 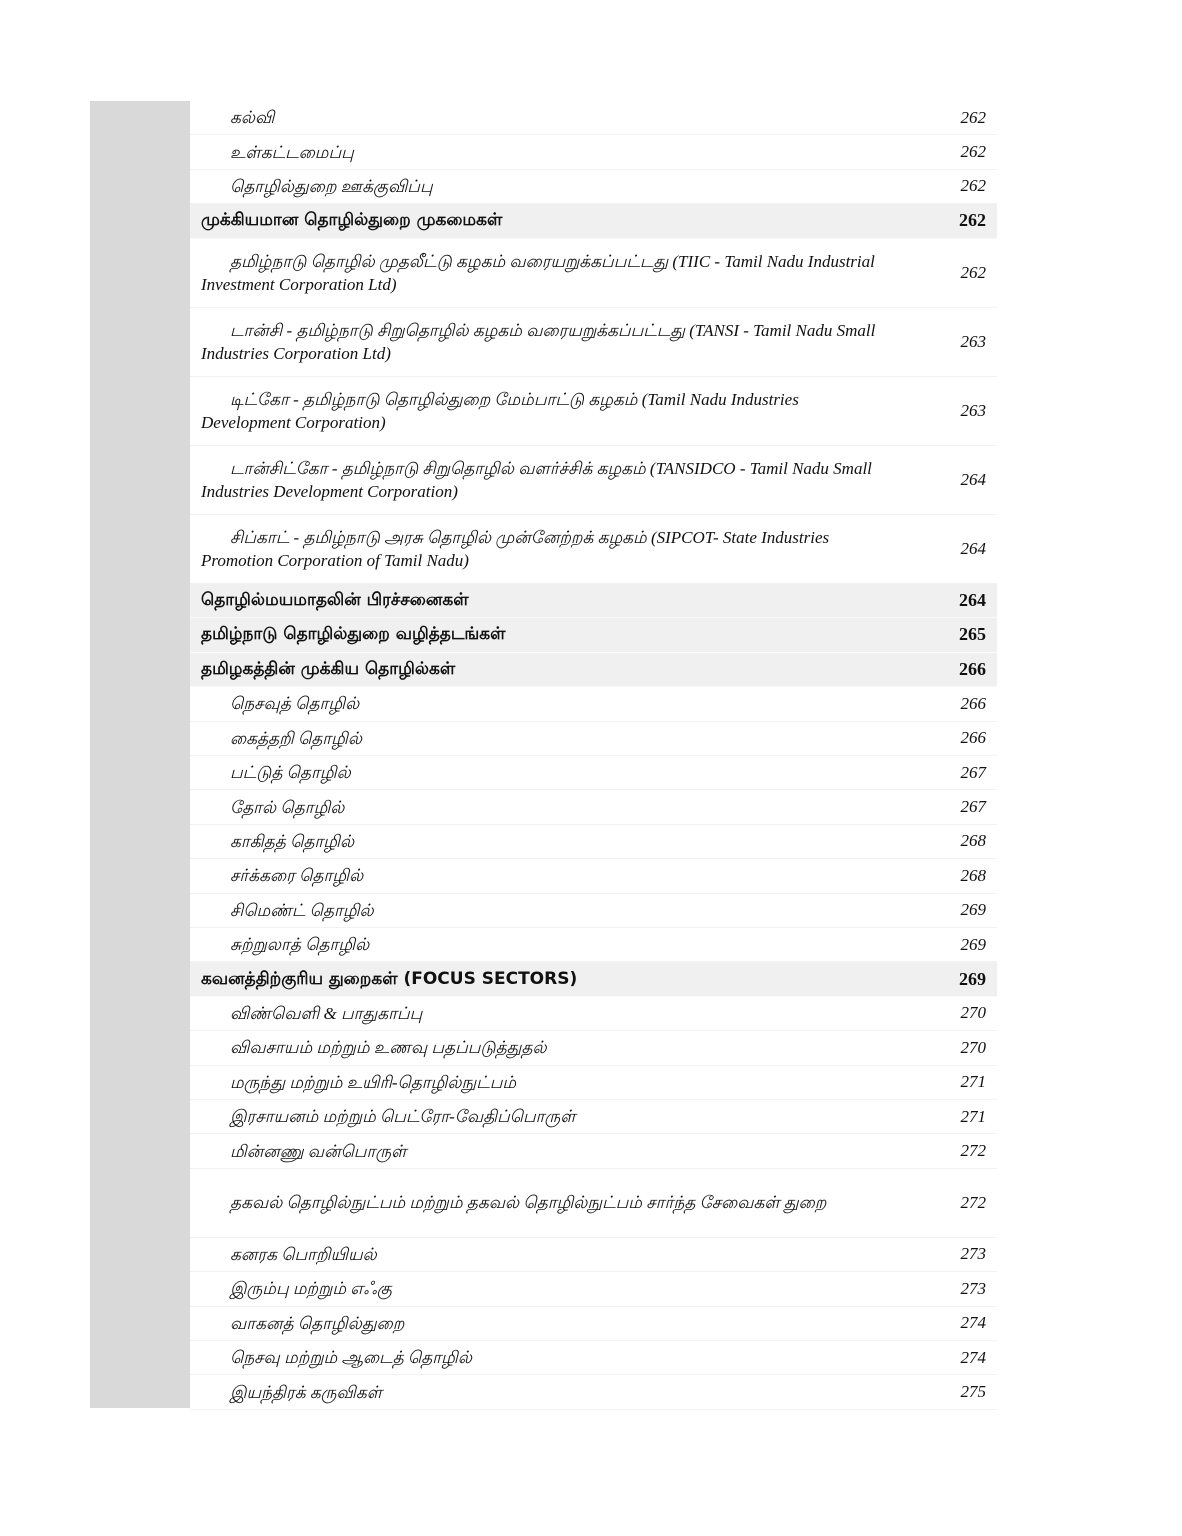 I want to click on toc-entry-title: பட்டுத் தொழில், so click(x=290, y=773).